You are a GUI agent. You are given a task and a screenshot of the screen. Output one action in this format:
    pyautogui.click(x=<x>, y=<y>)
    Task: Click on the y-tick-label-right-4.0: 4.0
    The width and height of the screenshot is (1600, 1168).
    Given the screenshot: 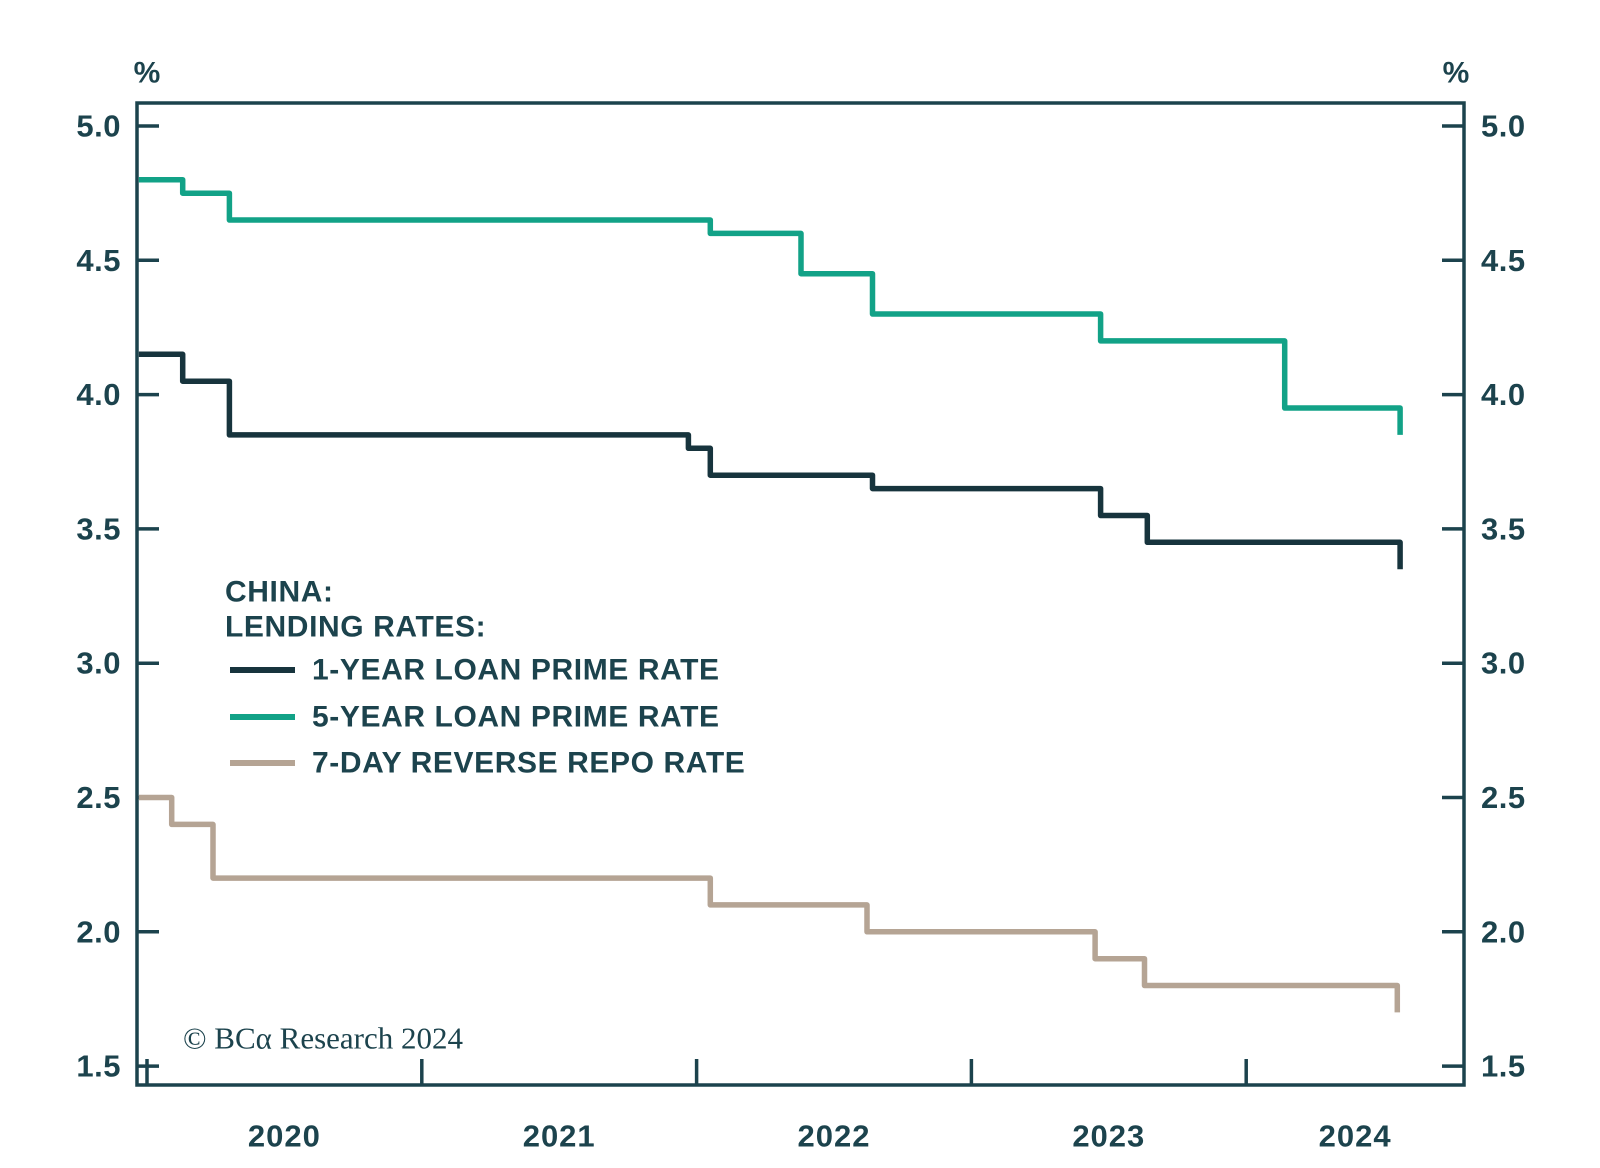 What is the action you would take?
    pyautogui.click(x=1503, y=394)
    